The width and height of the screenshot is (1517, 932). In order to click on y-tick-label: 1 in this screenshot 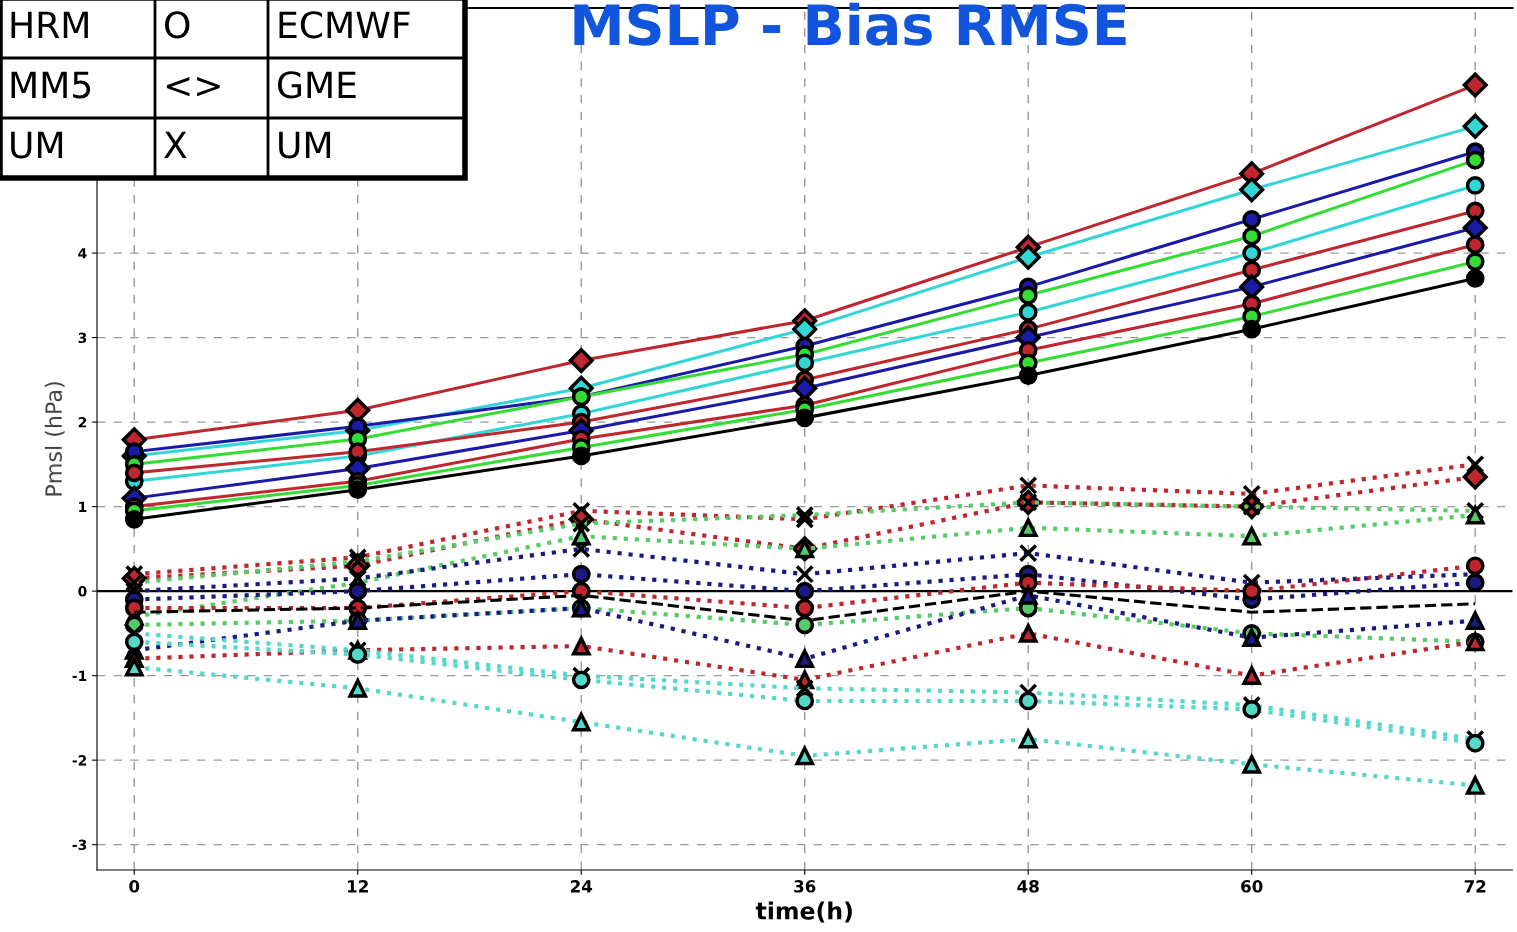, I will do `click(83, 506)`.